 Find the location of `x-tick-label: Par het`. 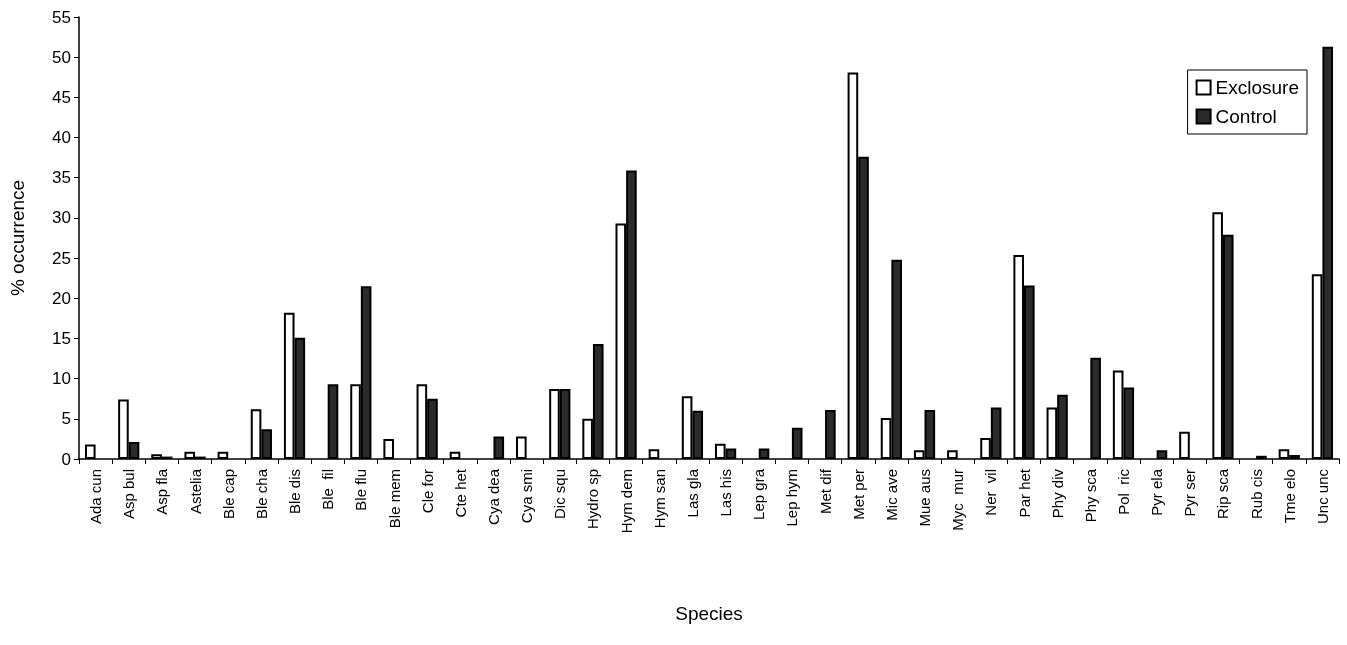

x-tick-label: Par het is located at coordinates (1024, 493).